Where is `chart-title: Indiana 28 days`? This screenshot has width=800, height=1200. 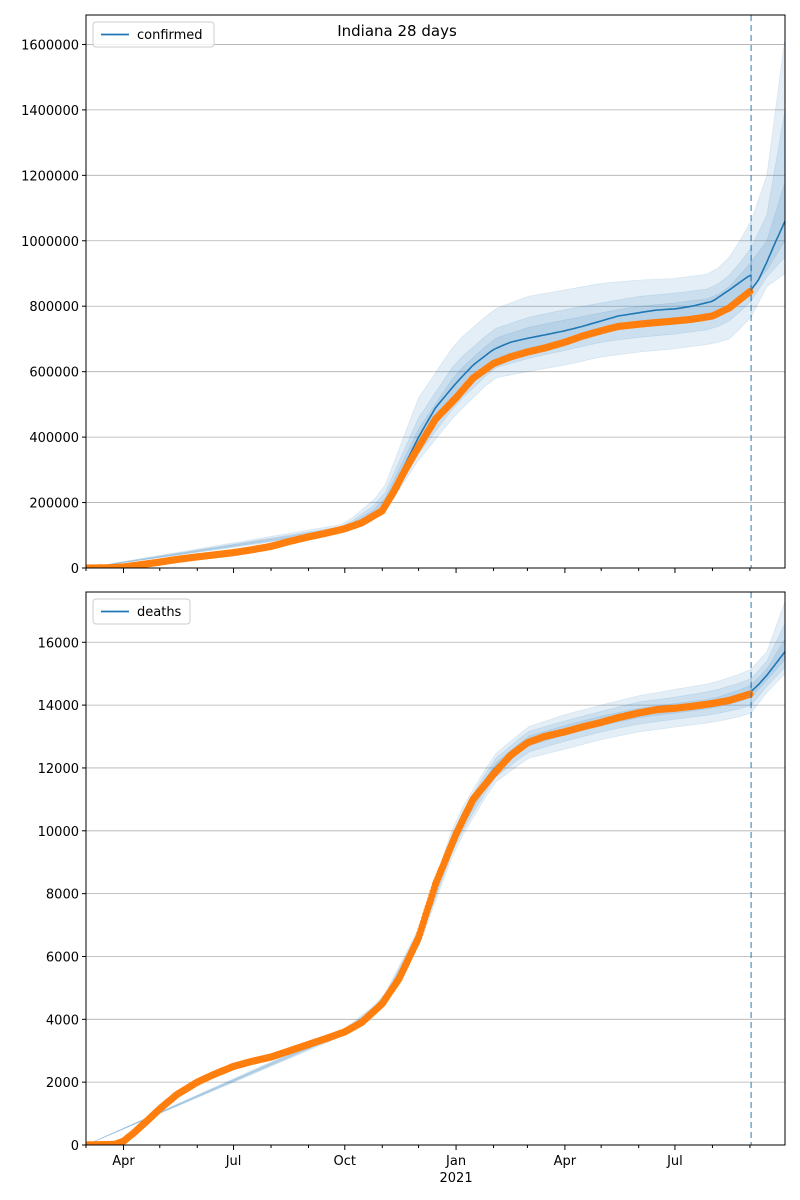
chart-title: Indiana 28 days is located at coordinates (397, 31).